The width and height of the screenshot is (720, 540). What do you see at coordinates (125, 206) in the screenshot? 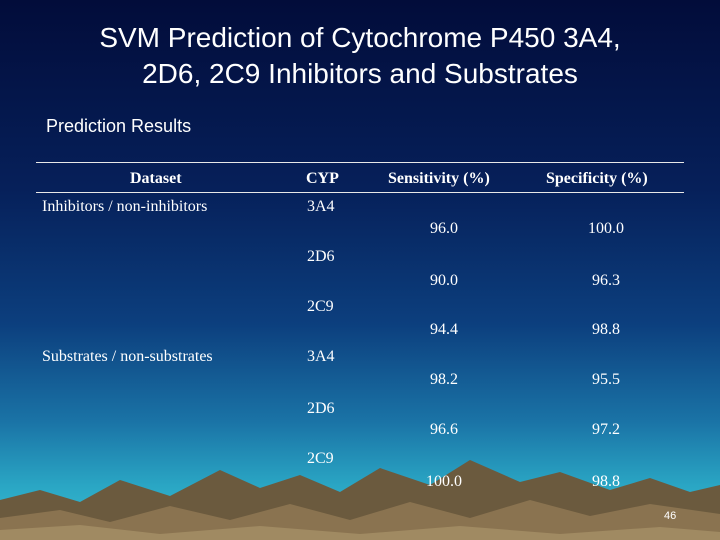
I see `group-label-inhibitors: Inhibitors / non-inhibitors` at bounding box center [125, 206].